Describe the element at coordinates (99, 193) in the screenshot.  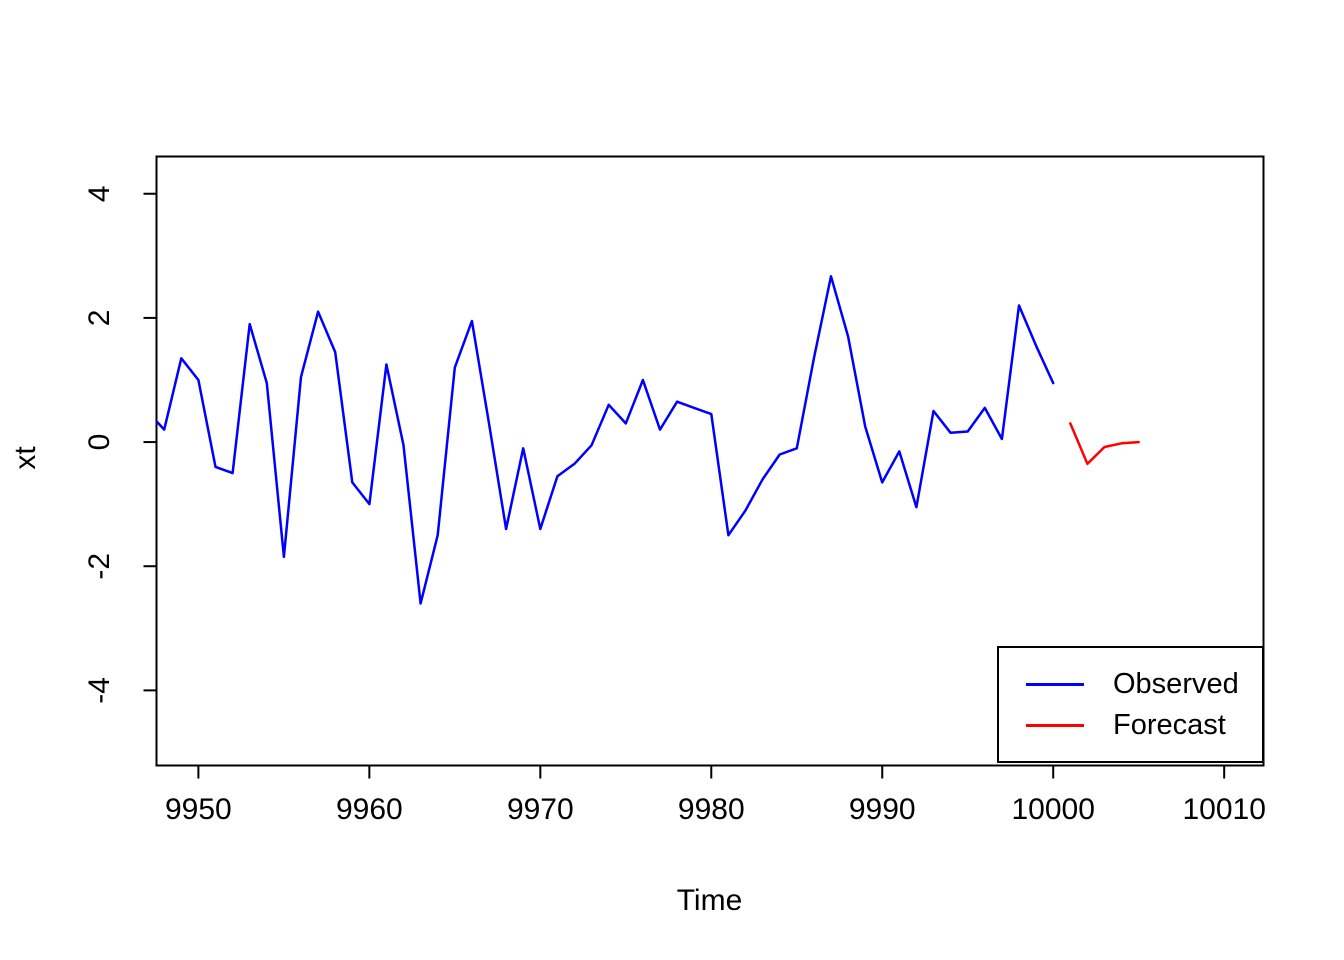
I see `y-tick-label: 4` at that location.